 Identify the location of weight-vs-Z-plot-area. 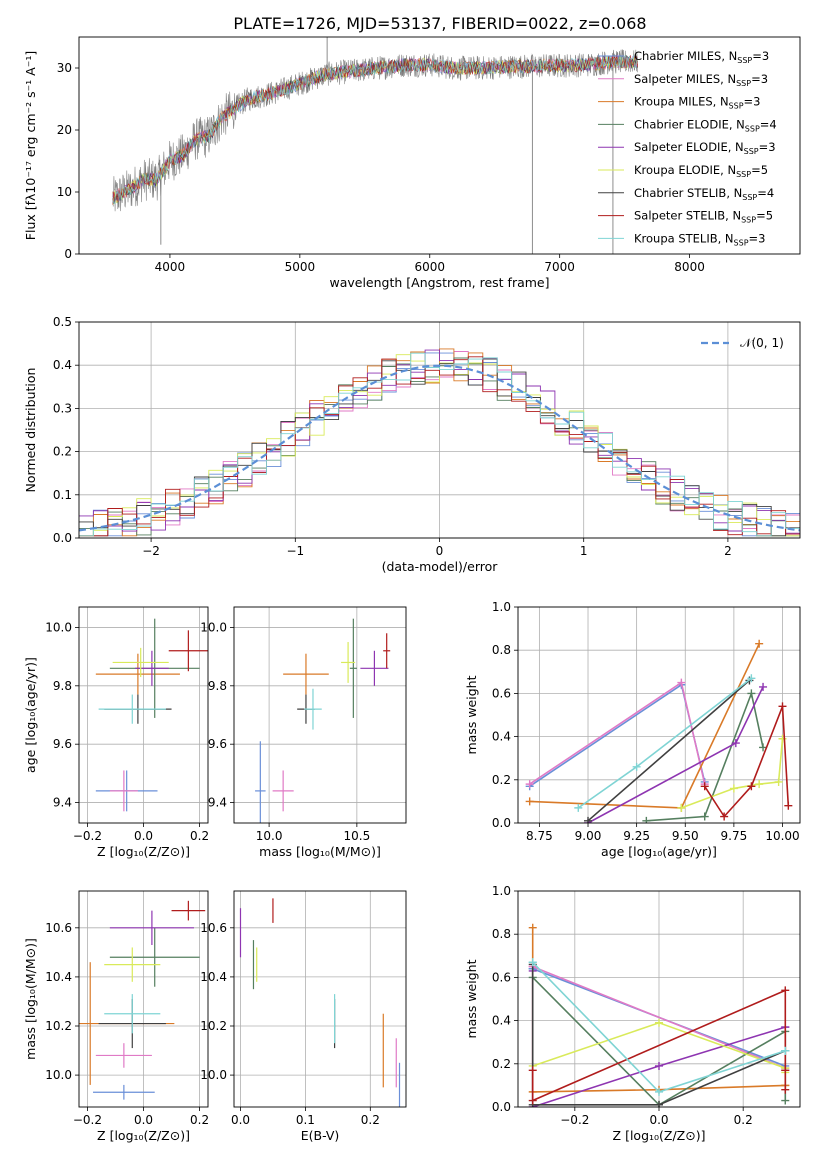
(659, 1015).